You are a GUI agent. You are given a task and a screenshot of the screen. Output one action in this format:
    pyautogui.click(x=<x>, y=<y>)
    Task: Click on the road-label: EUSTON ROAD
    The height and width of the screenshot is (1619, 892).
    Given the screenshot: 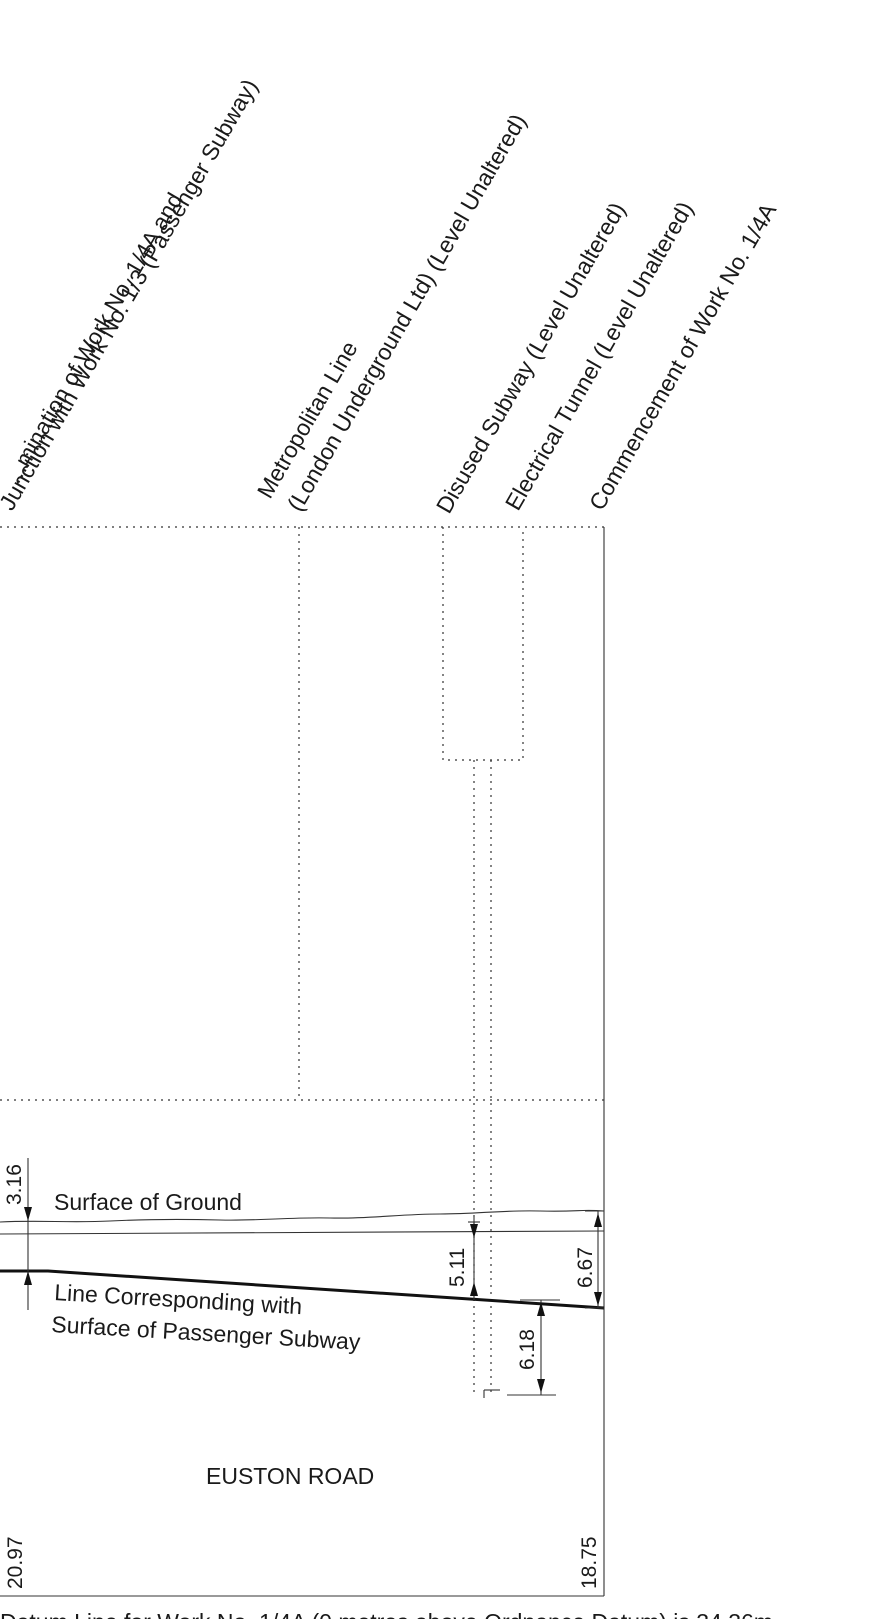 What is the action you would take?
    pyautogui.click(x=290, y=1476)
    